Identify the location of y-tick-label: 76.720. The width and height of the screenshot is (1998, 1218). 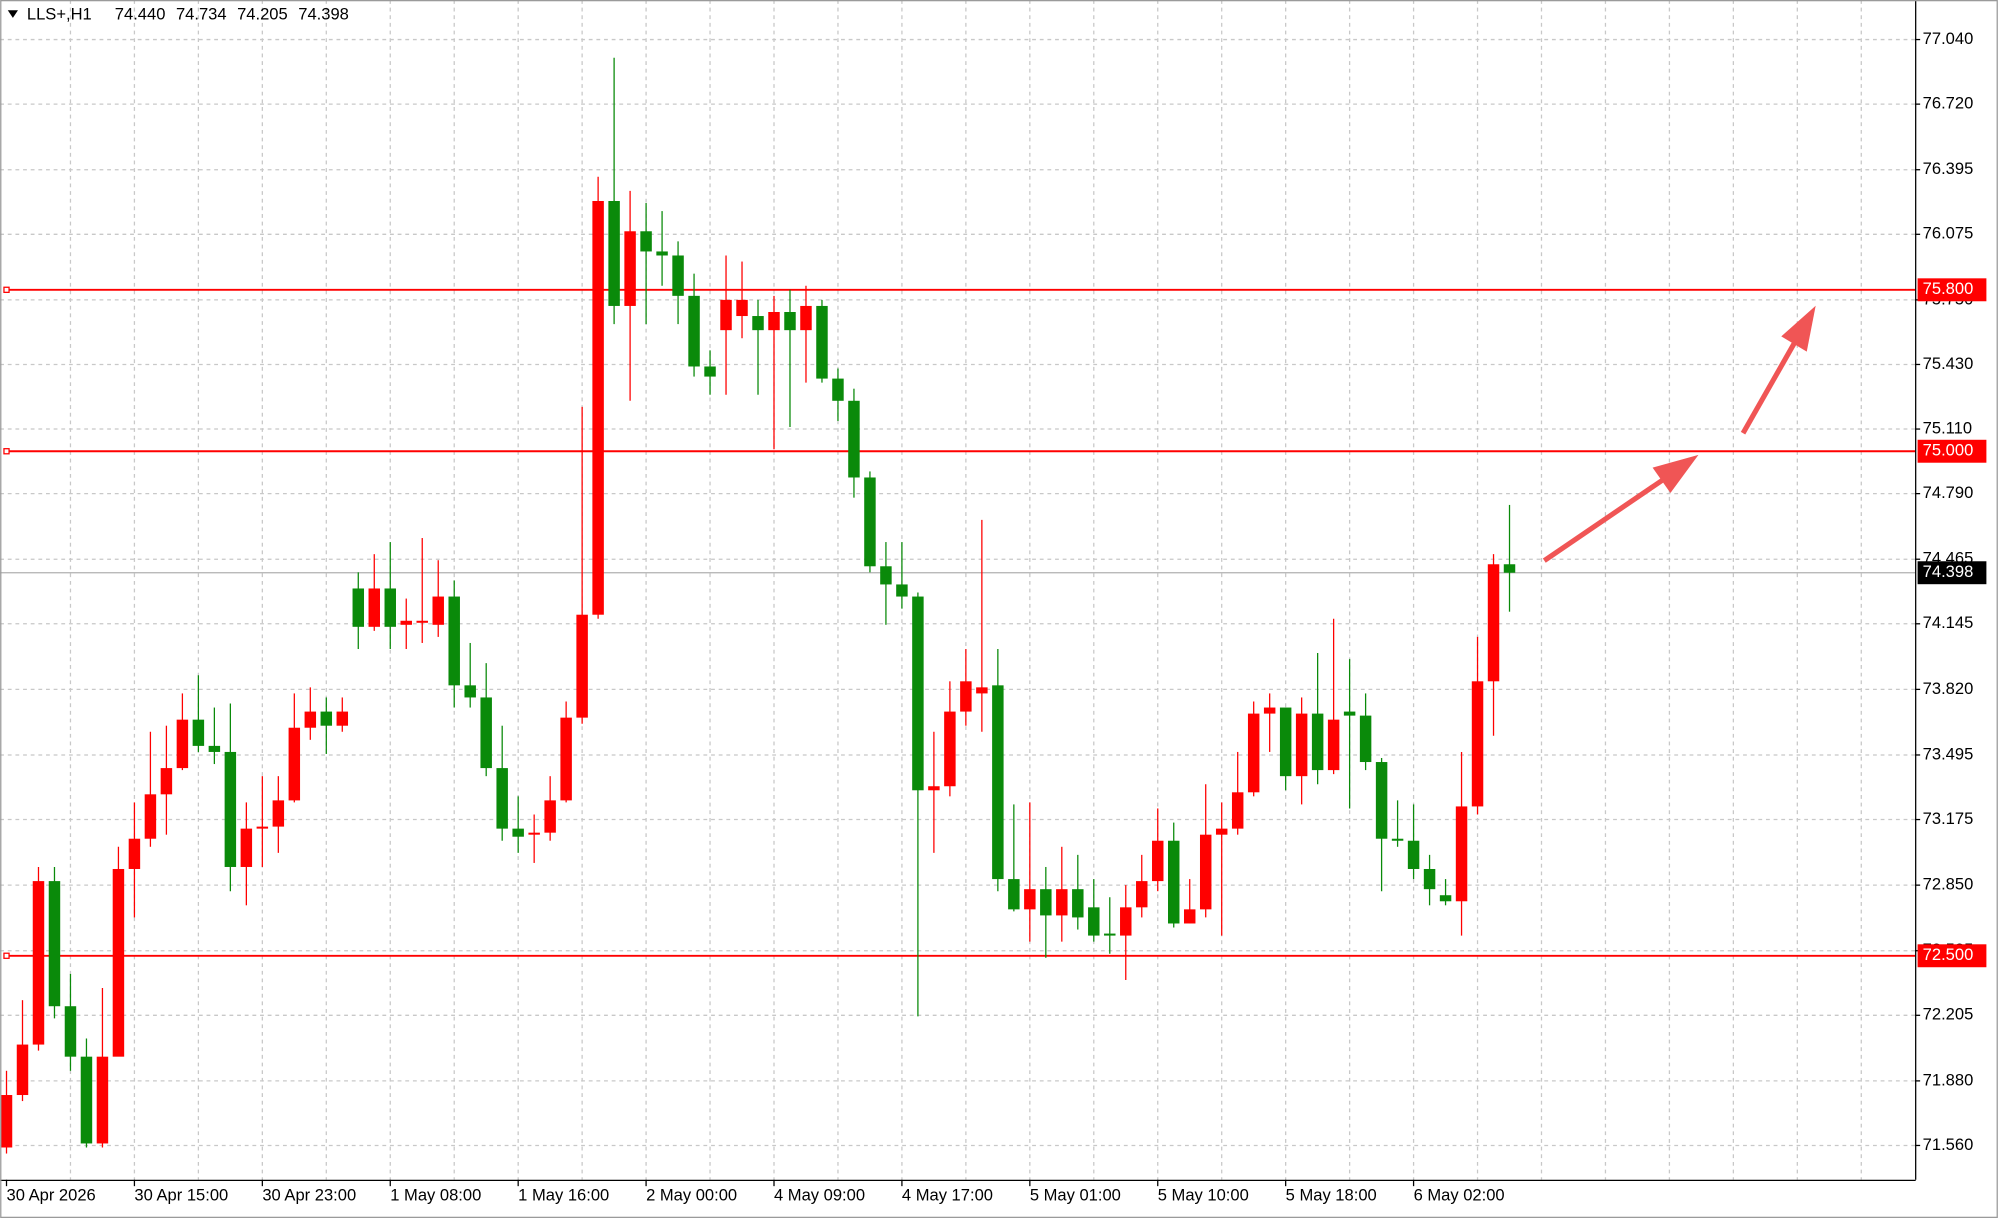
(1948, 103).